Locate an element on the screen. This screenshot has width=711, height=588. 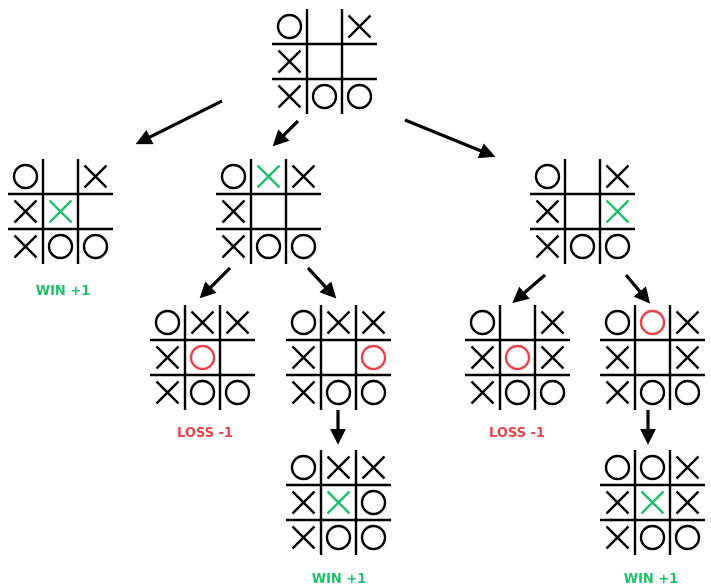
outcome-label-loss: LOSS -1 is located at coordinates (205, 433).